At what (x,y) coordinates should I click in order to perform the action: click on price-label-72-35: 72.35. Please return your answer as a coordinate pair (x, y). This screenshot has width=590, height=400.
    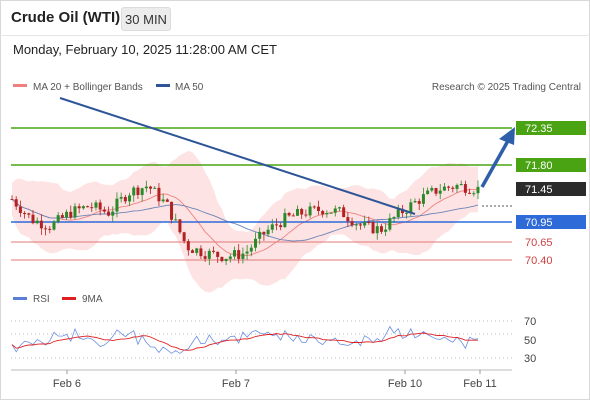
    Looking at the image, I should click on (539, 129).